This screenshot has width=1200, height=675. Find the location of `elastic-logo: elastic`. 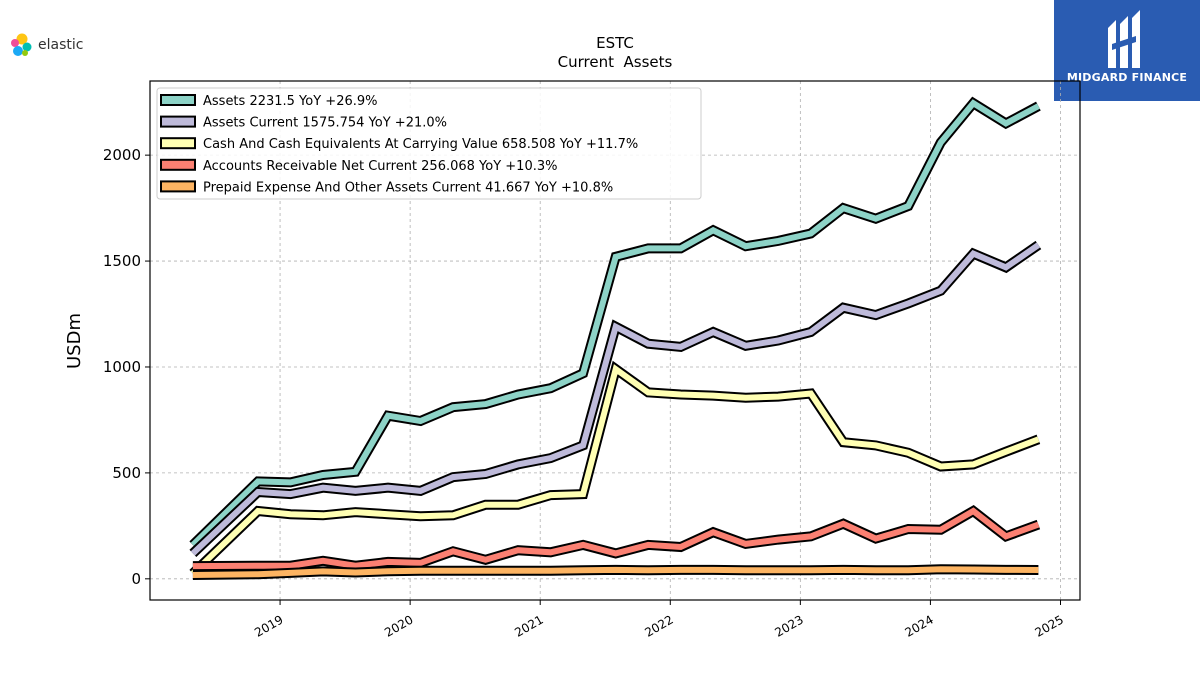

elastic-logo: elastic is located at coordinates (45, 45).